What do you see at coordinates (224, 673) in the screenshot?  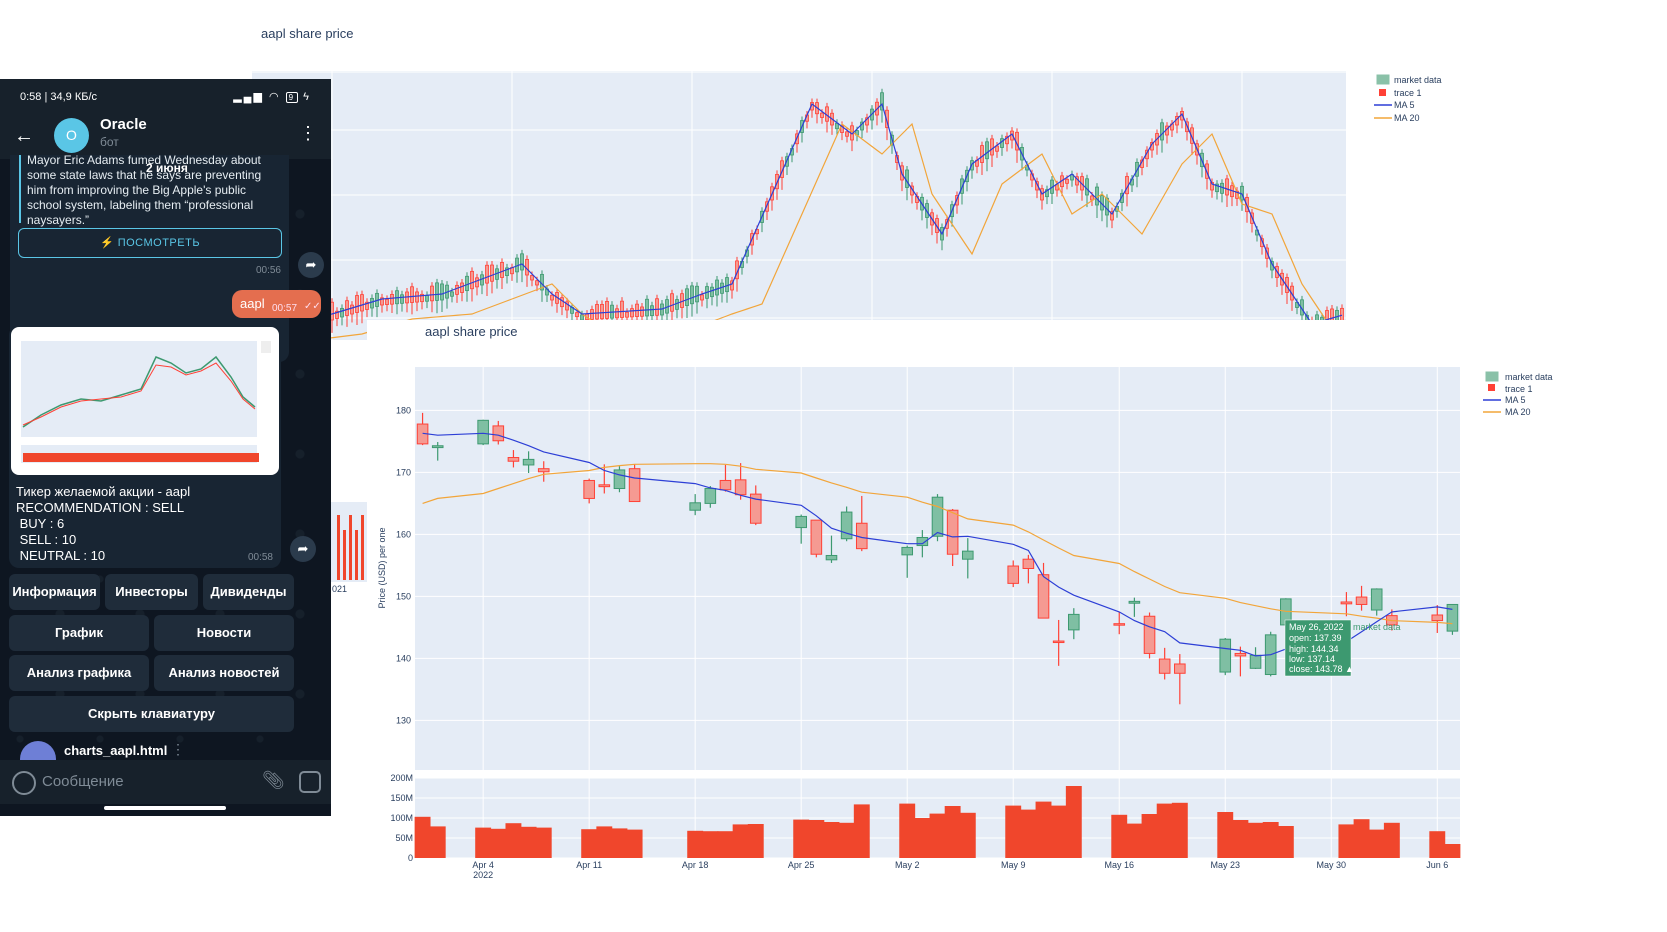 I see `kb-news-analysis-button: Анализ новостей` at bounding box center [224, 673].